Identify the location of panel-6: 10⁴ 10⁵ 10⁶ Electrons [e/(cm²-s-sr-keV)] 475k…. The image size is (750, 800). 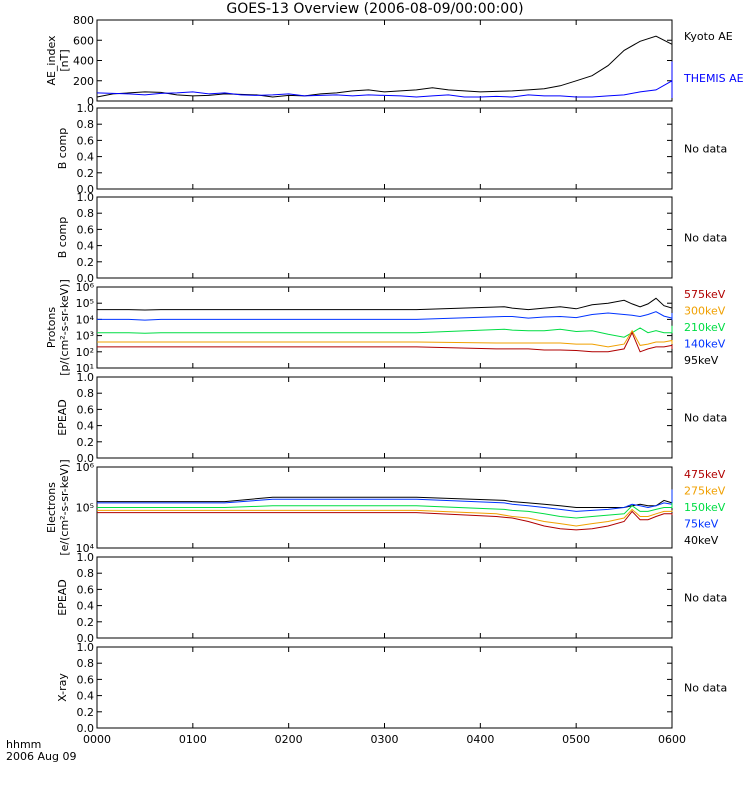
(385, 507).